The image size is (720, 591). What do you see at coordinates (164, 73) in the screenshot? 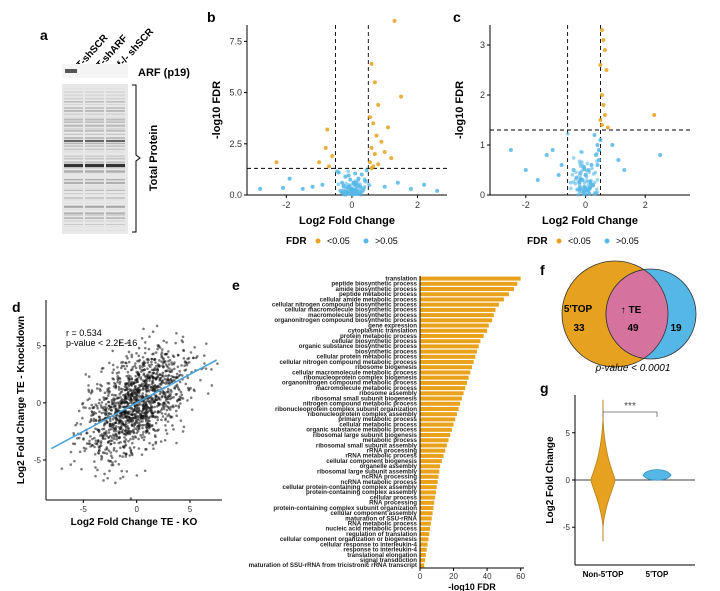
I see `arf-label: ARF (p19)` at bounding box center [164, 73].